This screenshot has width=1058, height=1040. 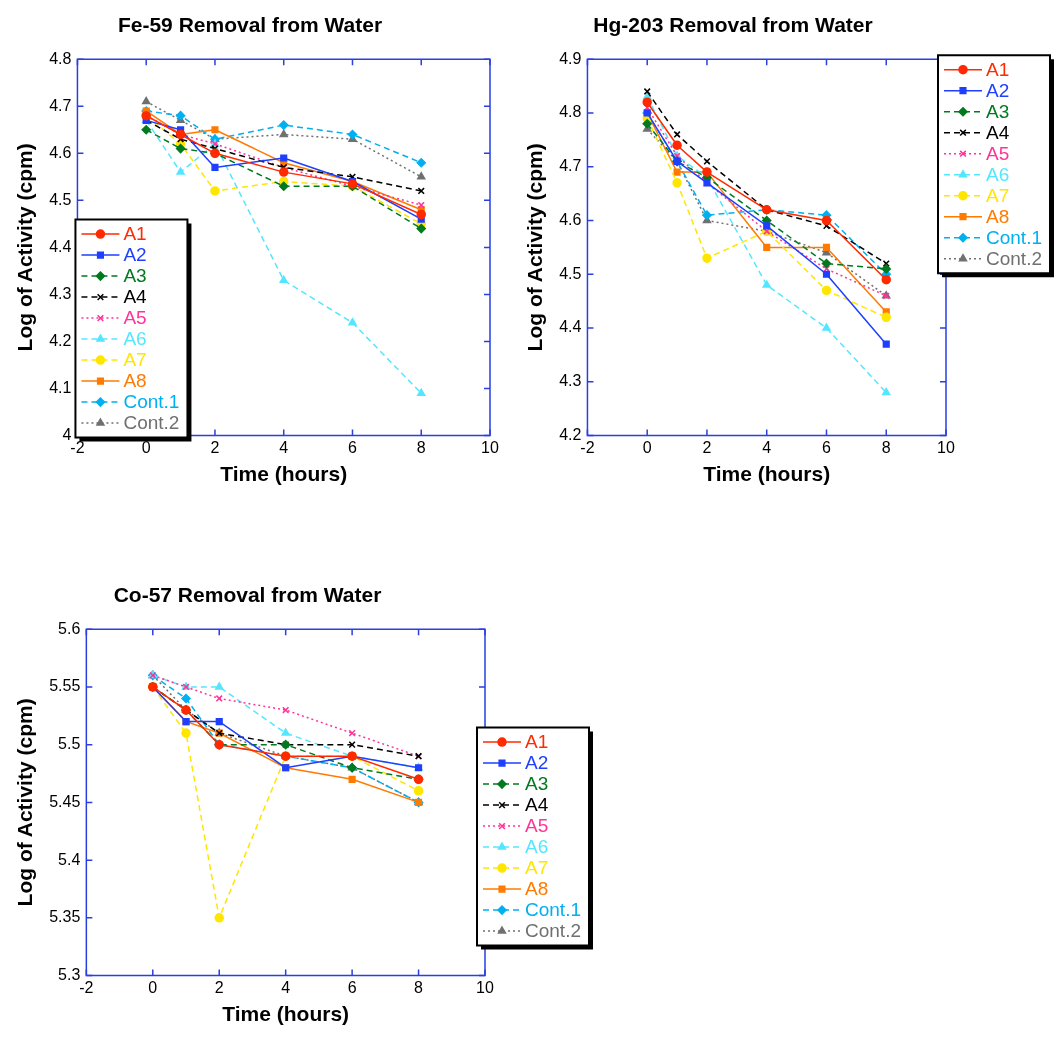 I want to click on y-tick-label: 5.35, so click(x=65, y=917).